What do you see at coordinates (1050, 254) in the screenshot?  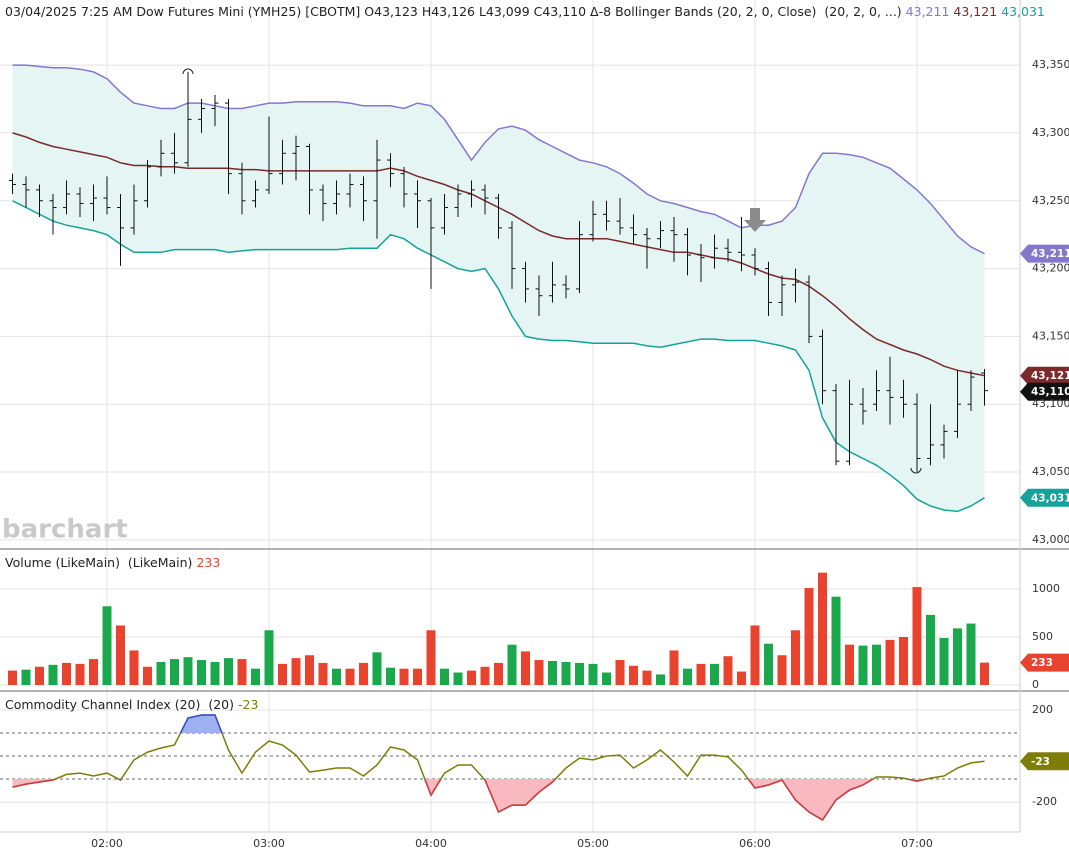 I see `price-tag: 43,211` at bounding box center [1050, 254].